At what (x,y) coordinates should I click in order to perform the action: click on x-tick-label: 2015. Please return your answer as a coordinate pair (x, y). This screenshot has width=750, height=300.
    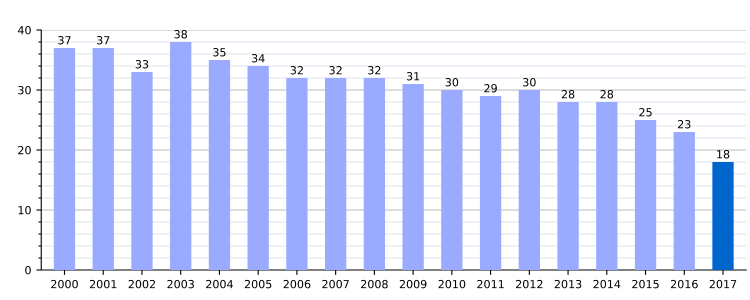
    Looking at the image, I should click on (645, 284).